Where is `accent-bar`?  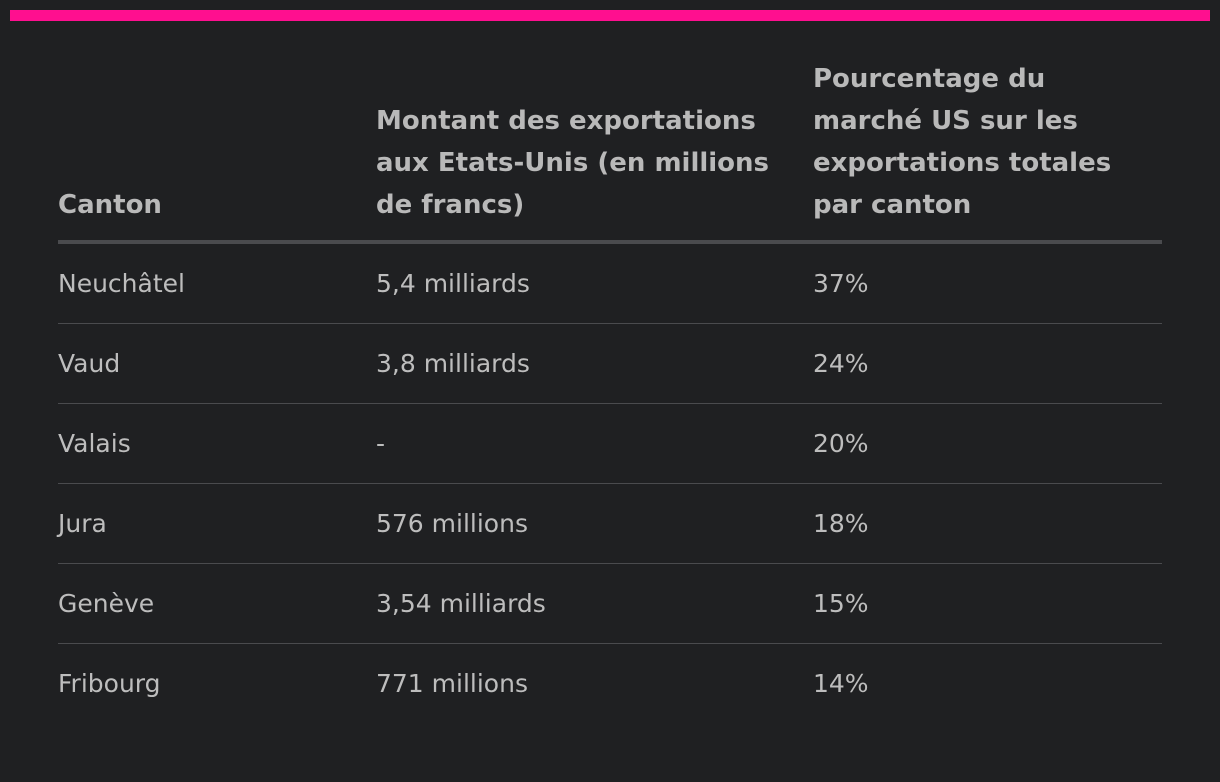 accent-bar is located at coordinates (610, 15).